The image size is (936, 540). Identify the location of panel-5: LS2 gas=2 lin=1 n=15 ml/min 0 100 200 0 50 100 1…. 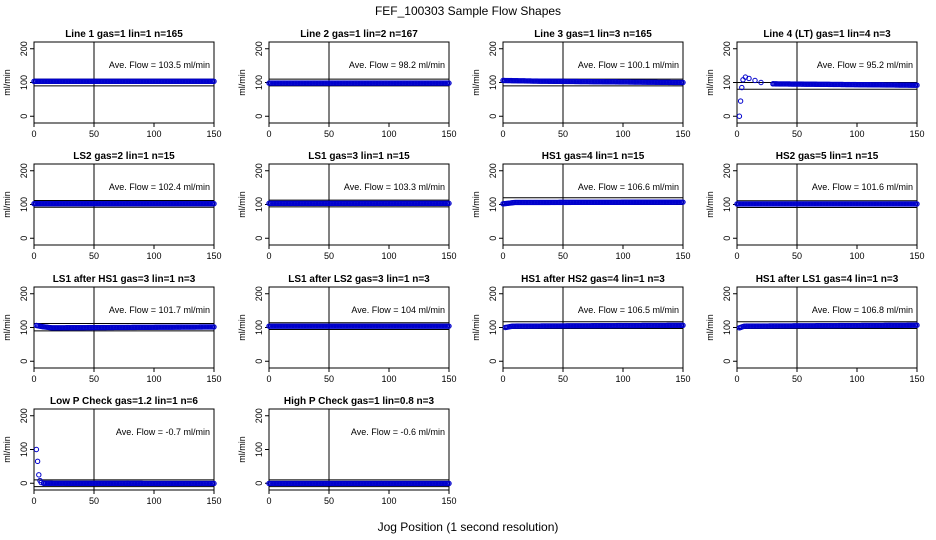
(112, 206).